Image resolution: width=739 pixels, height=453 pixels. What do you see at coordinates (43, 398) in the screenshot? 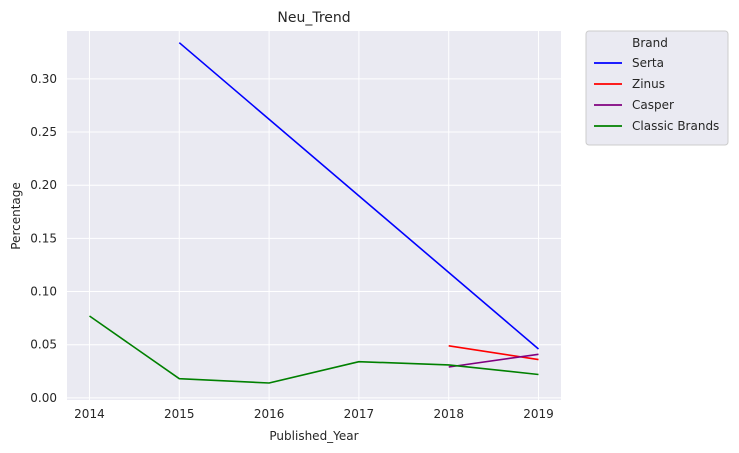
I see `y-tick-label: 0.00` at bounding box center [43, 398].